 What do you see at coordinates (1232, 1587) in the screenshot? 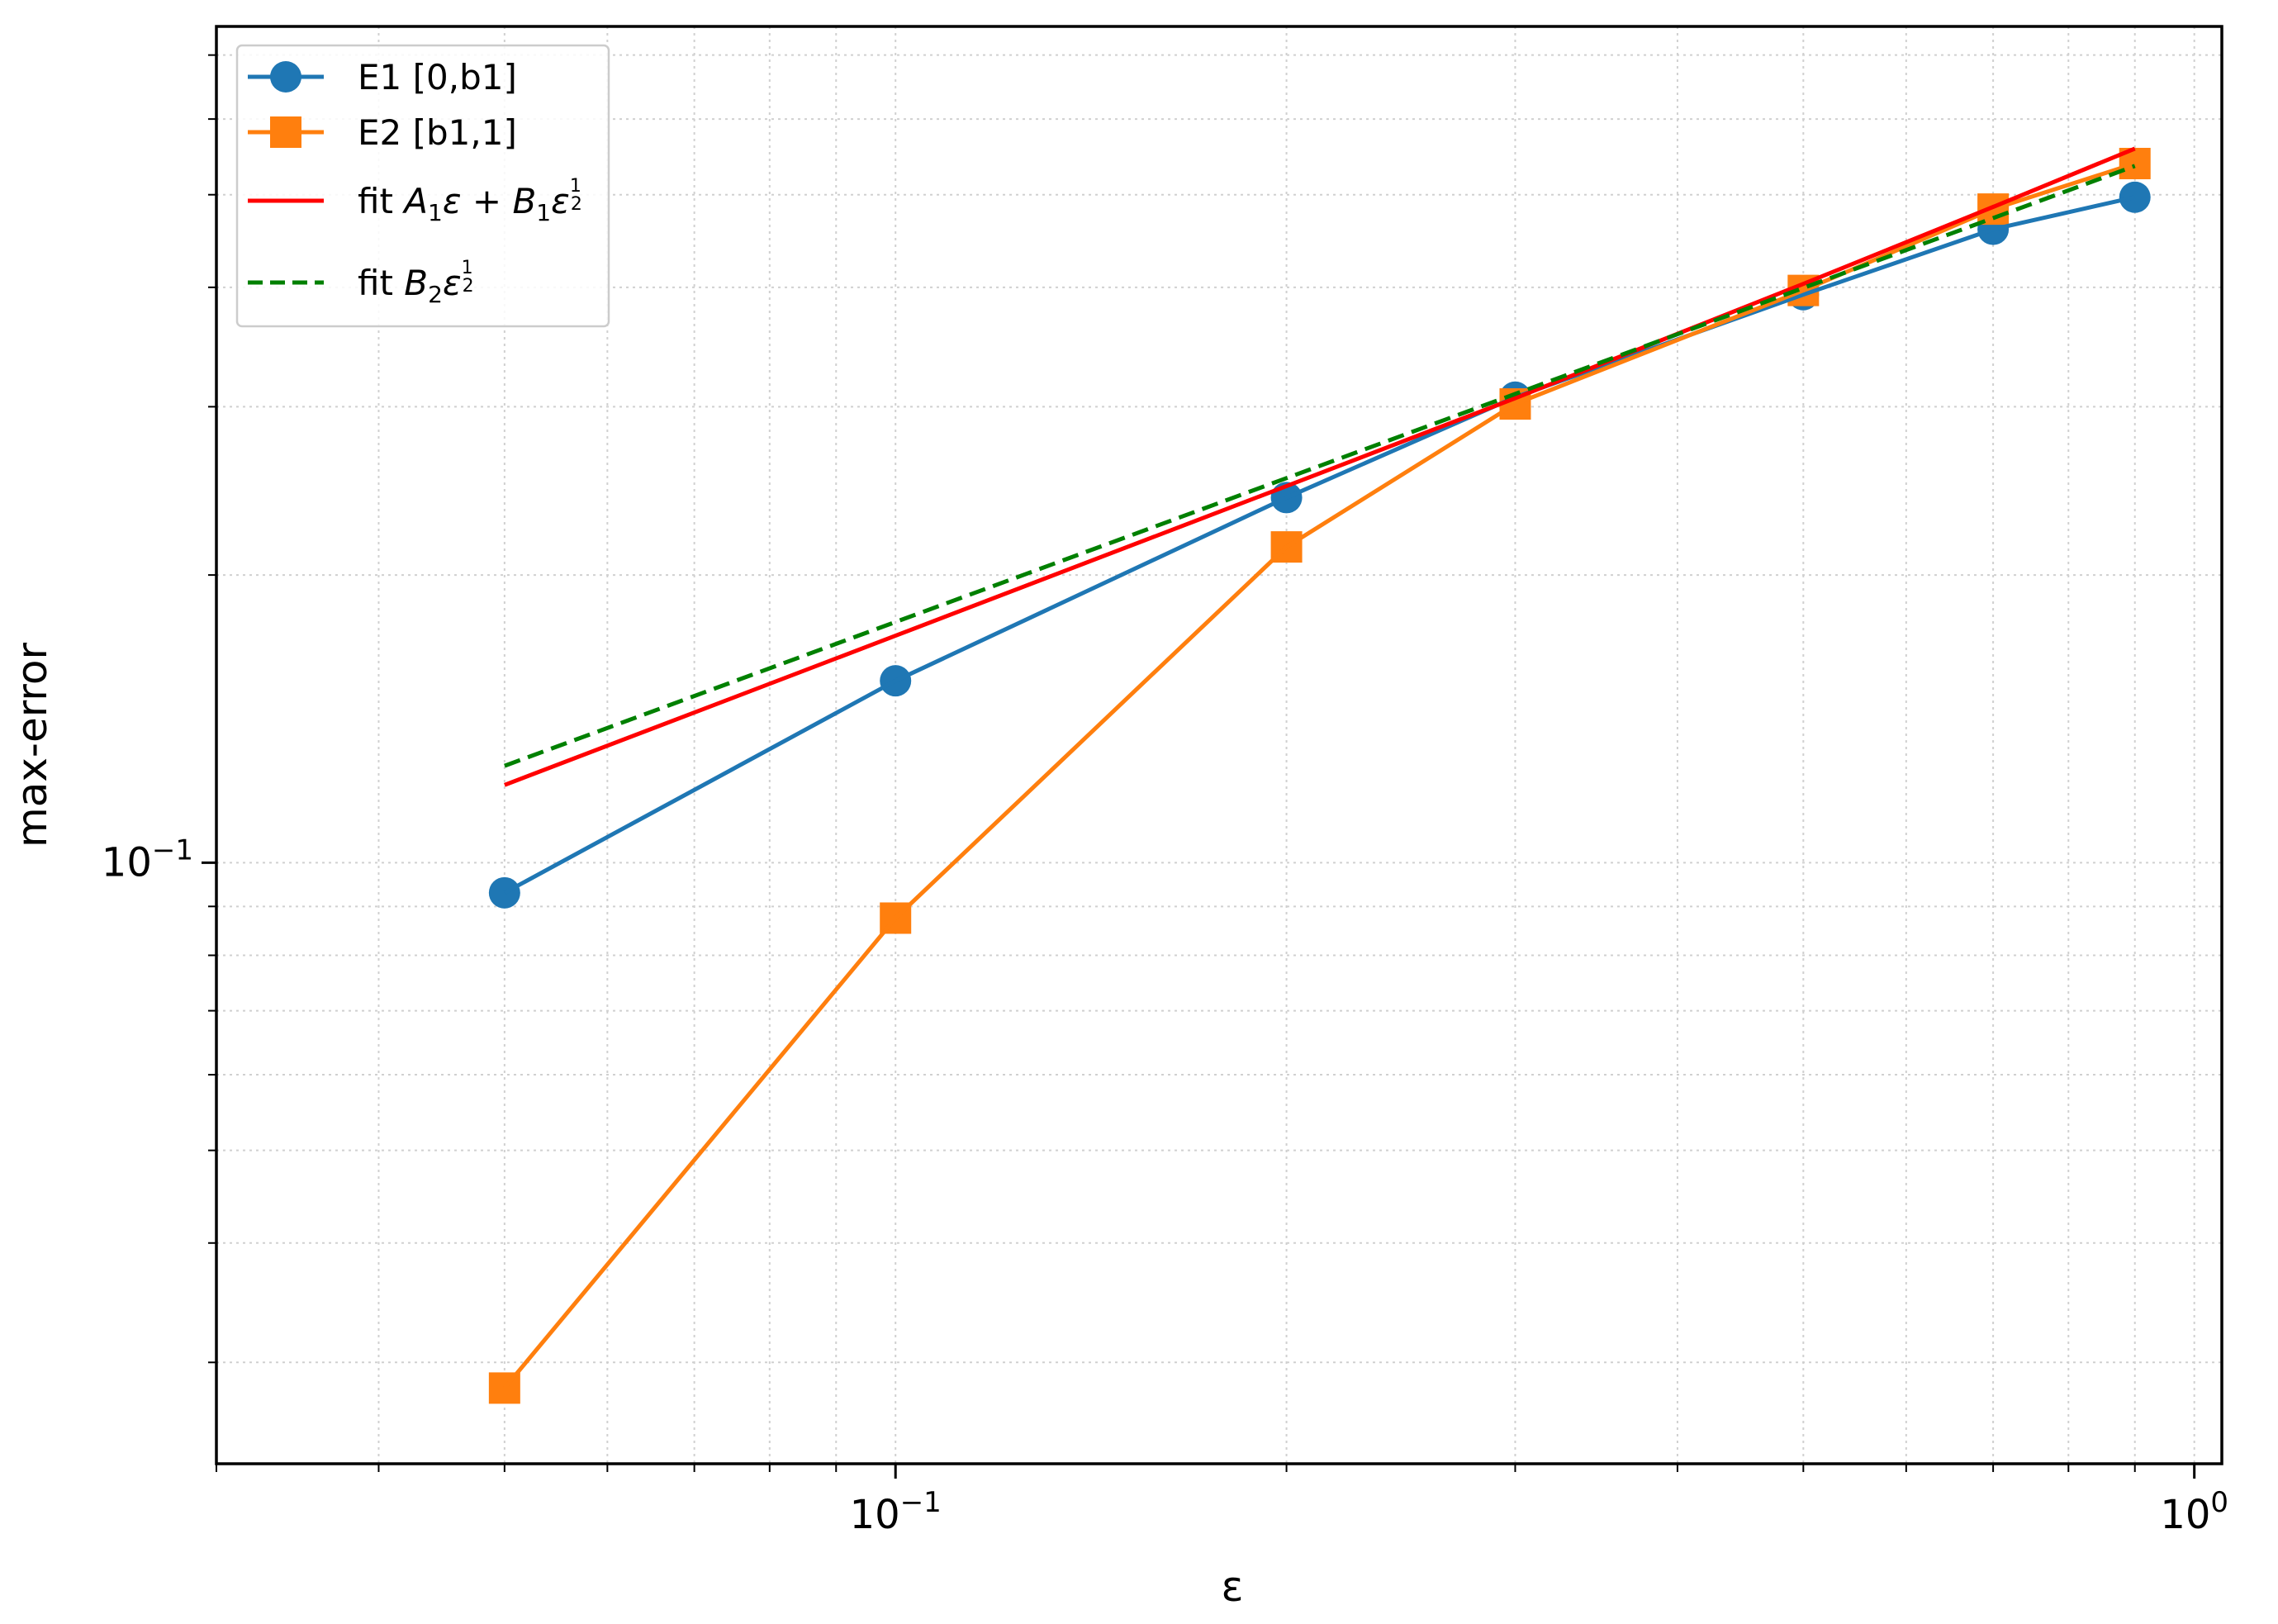
I see `x-axis-label: ε` at bounding box center [1232, 1587].